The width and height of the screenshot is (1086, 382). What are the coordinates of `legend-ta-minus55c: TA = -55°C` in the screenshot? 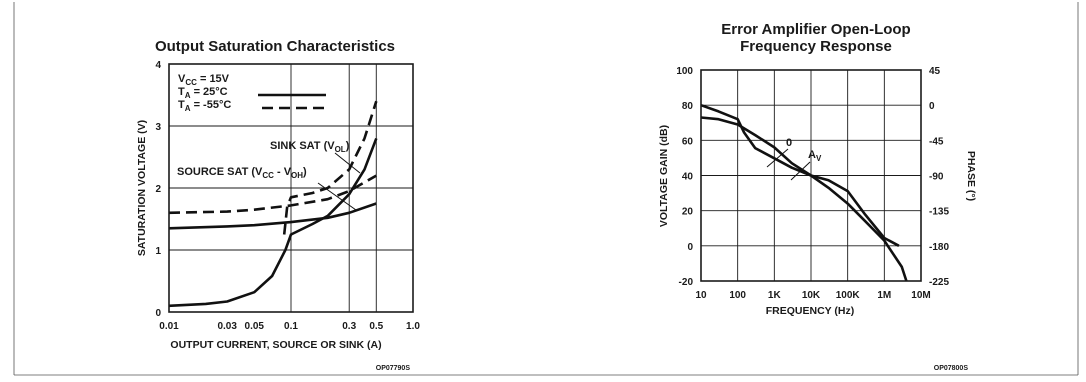 It's located at (204, 106).